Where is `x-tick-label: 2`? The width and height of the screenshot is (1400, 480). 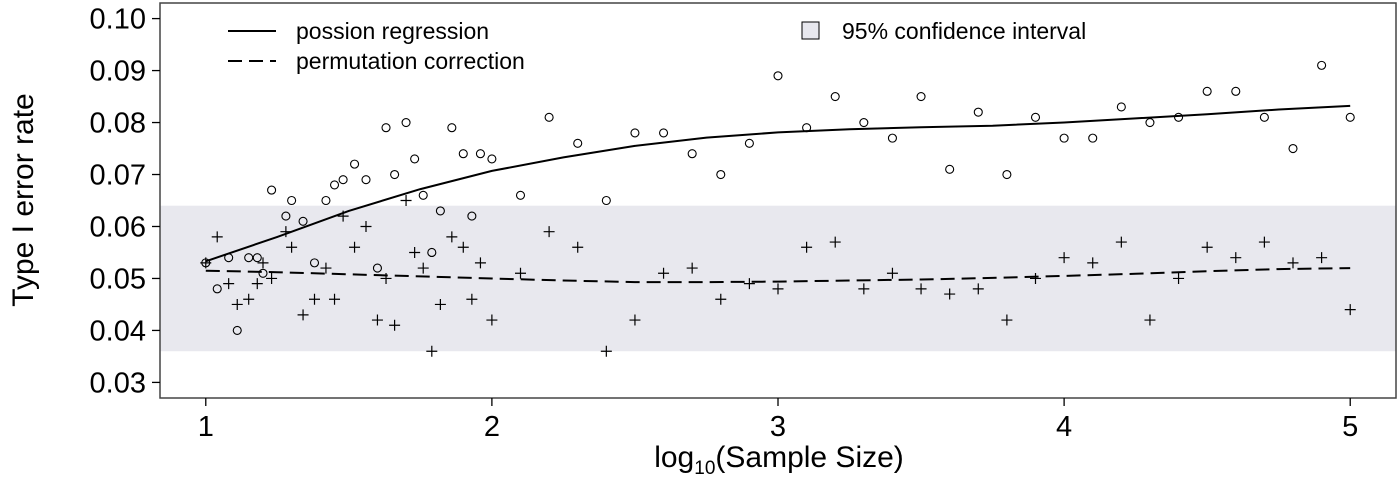
x-tick-label: 2 is located at coordinates (492, 427).